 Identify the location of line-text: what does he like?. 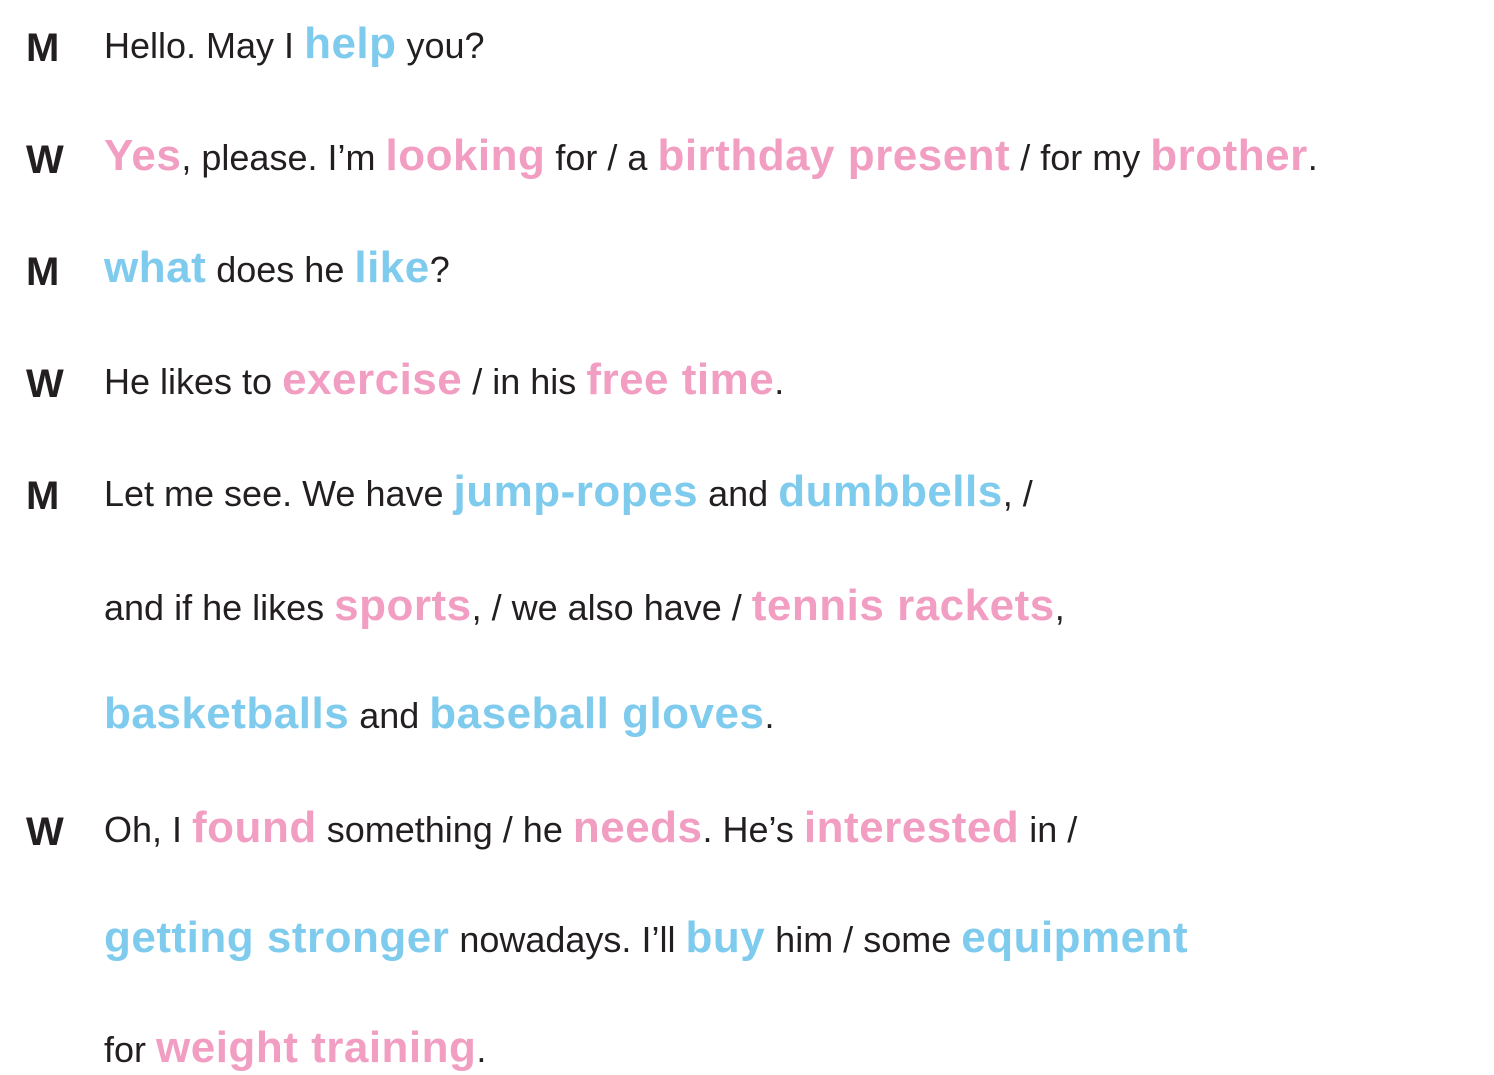
(277, 268).